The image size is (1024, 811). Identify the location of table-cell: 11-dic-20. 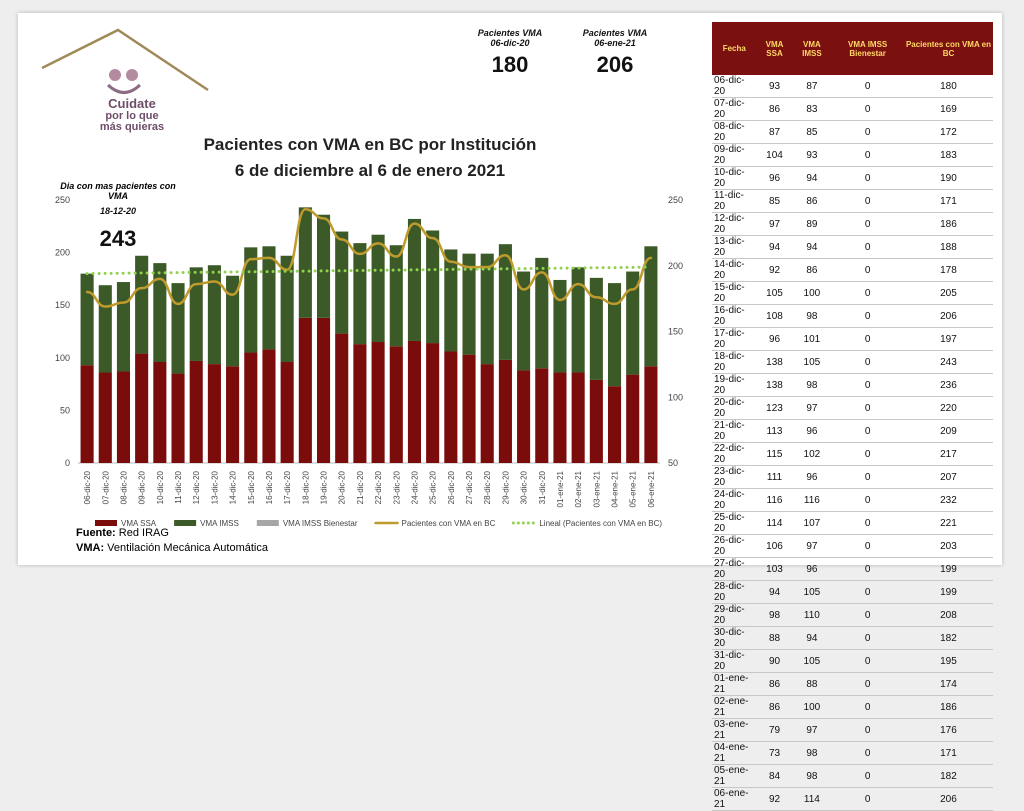
(734, 201).